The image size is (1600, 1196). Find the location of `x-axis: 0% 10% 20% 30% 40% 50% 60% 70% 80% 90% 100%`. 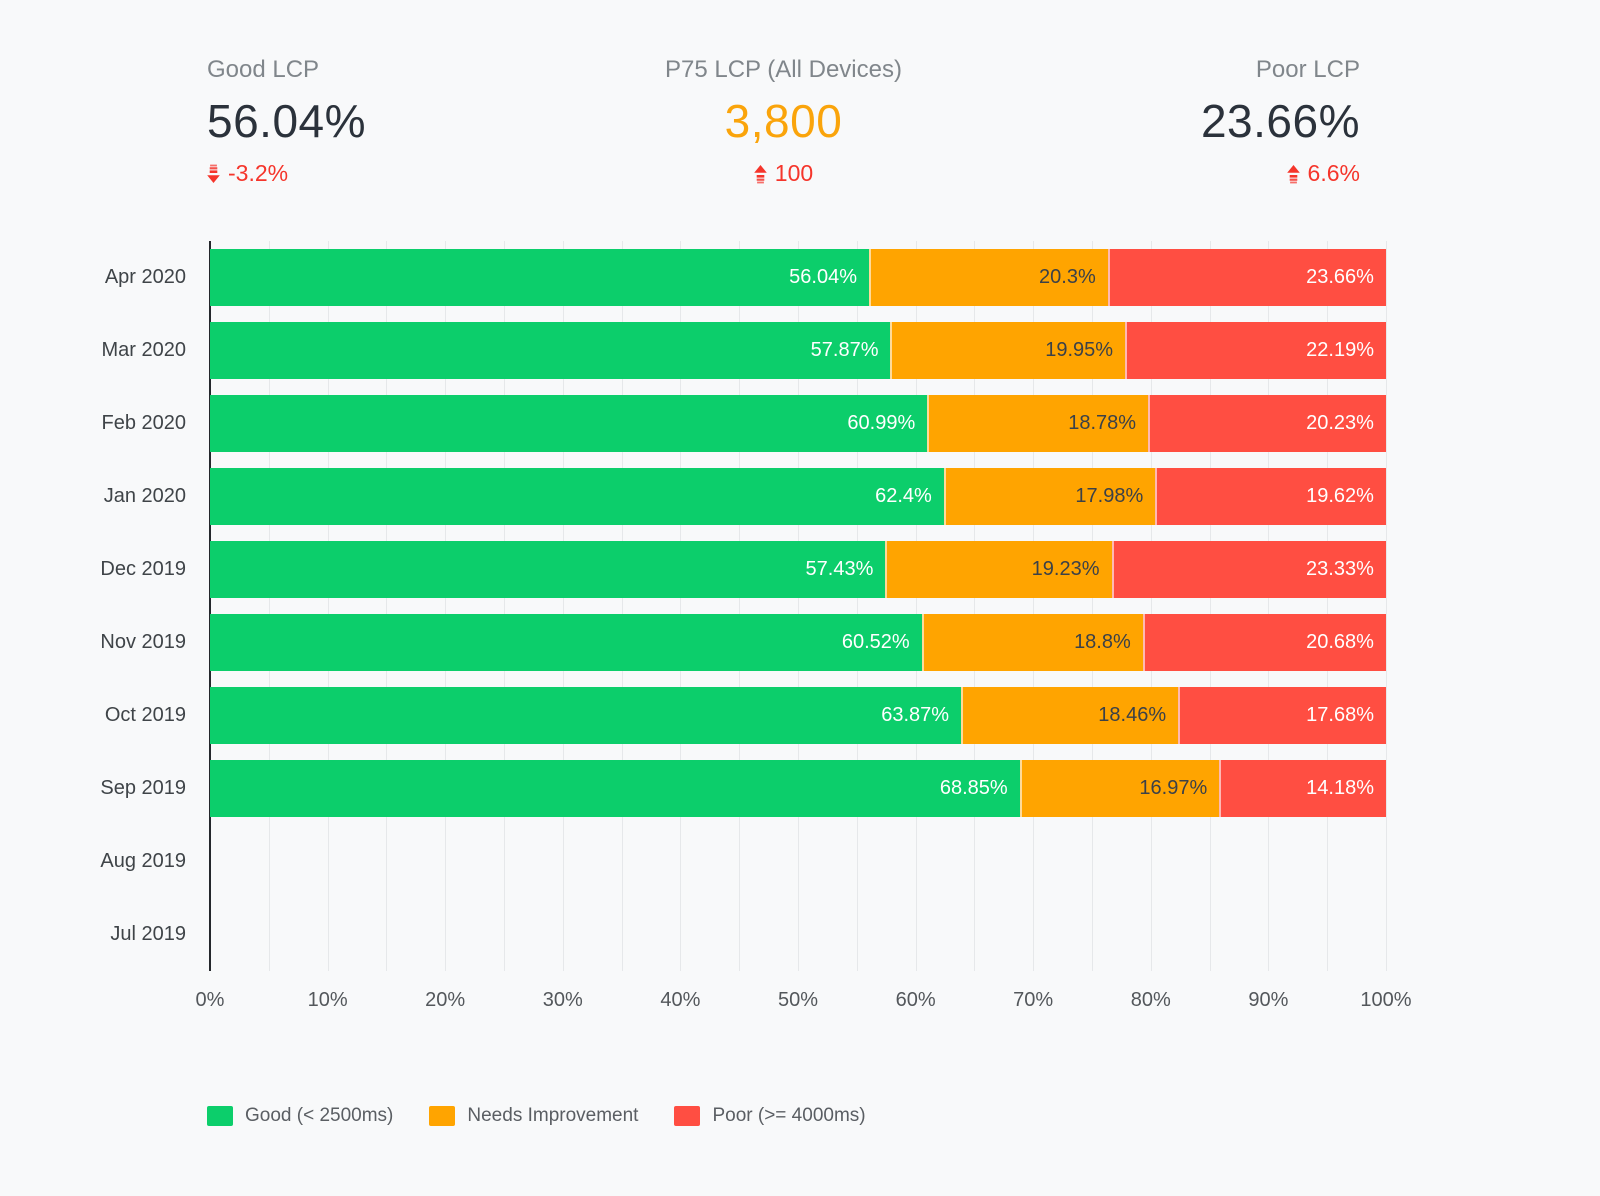

x-axis: 0% 10% 20% 30% 40% 50% 60% 70% 80% 90% 100% is located at coordinates (804, 1001).